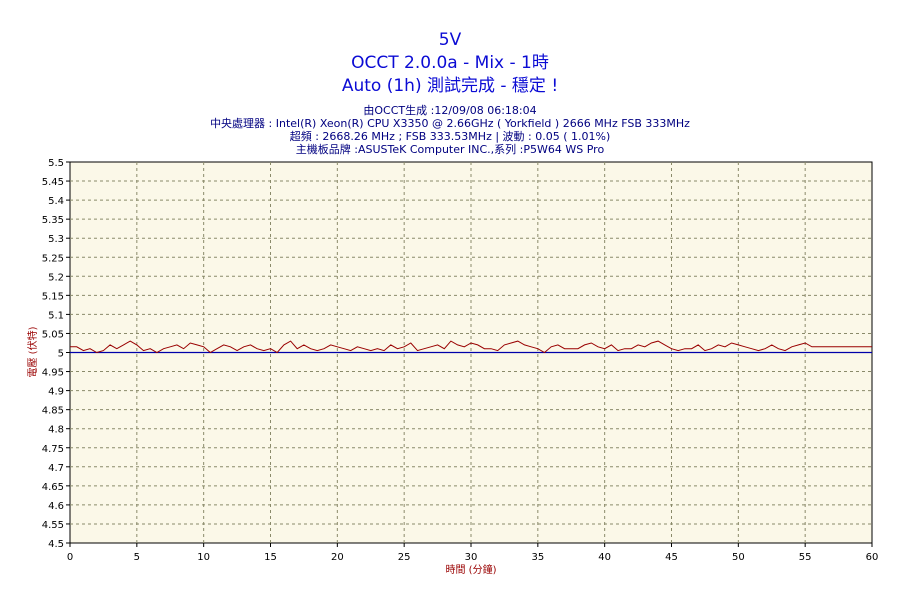  Describe the element at coordinates (203, 557) in the screenshot. I see `x-tick-label: 10` at that location.